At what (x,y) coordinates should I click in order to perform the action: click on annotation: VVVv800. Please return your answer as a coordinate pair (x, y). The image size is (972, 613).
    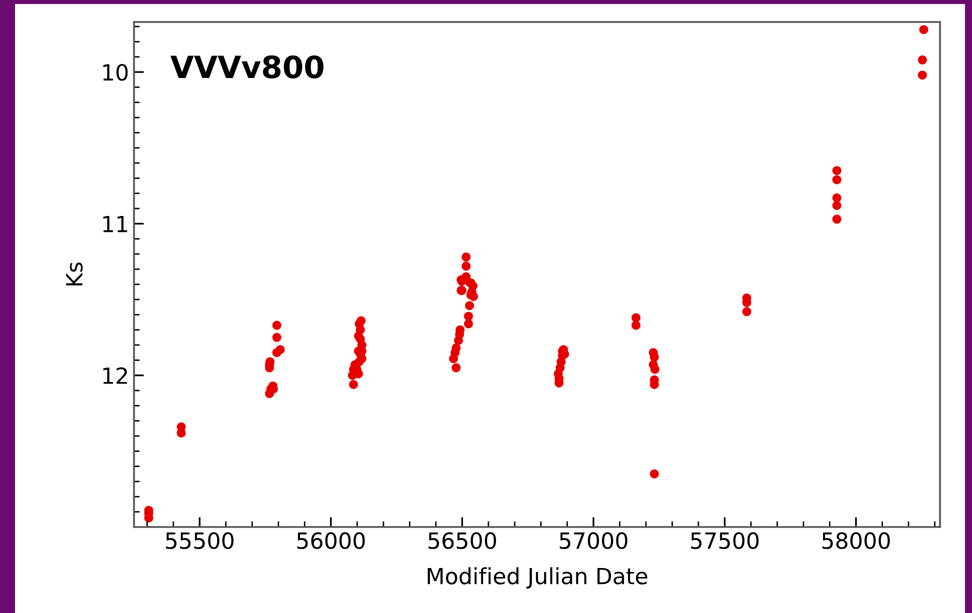
    Looking at the image, I should click on (247, 66).